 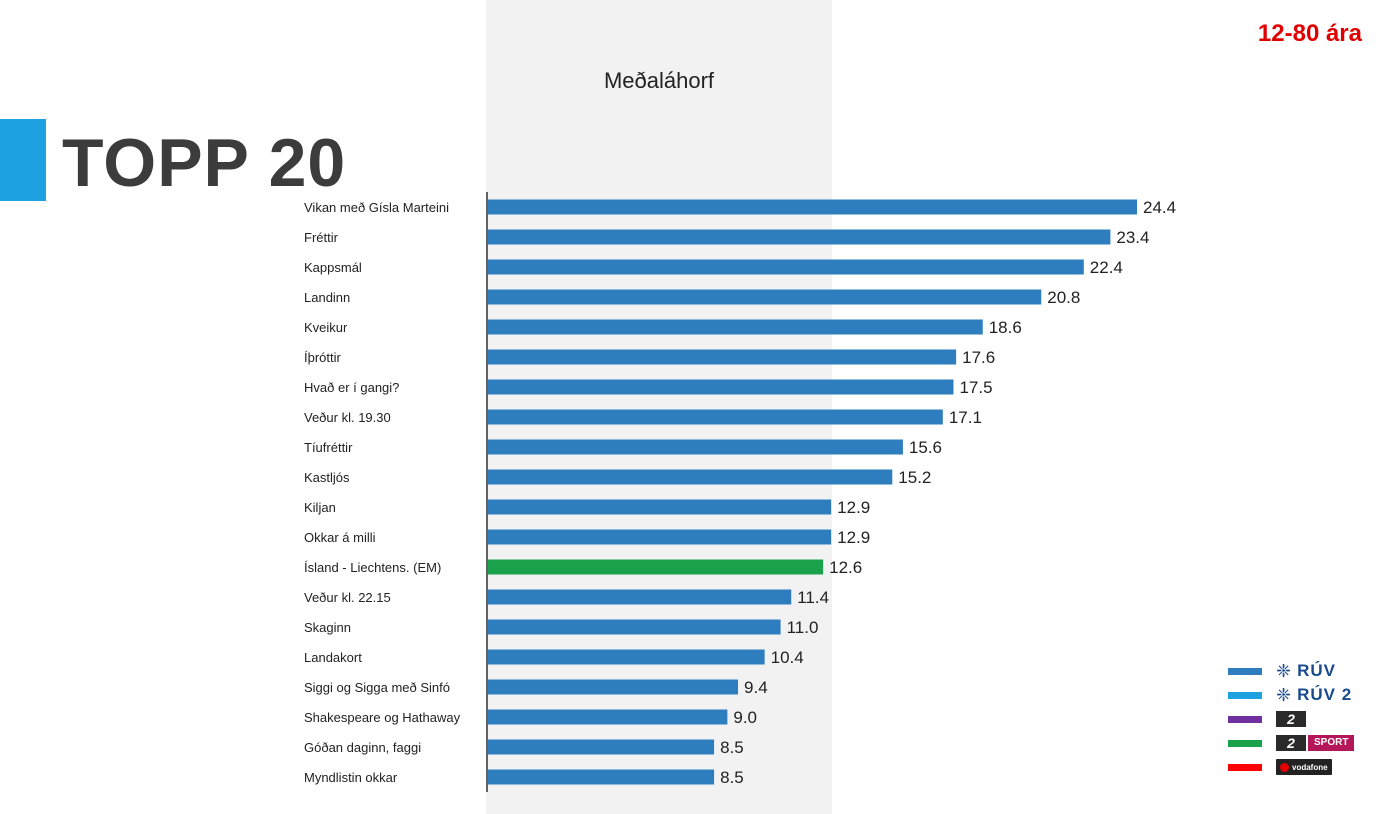 What do you see at coordinates (745, 717) in the screenshot?
I see `data-label: 9.0` at bounding box center [745, 717].